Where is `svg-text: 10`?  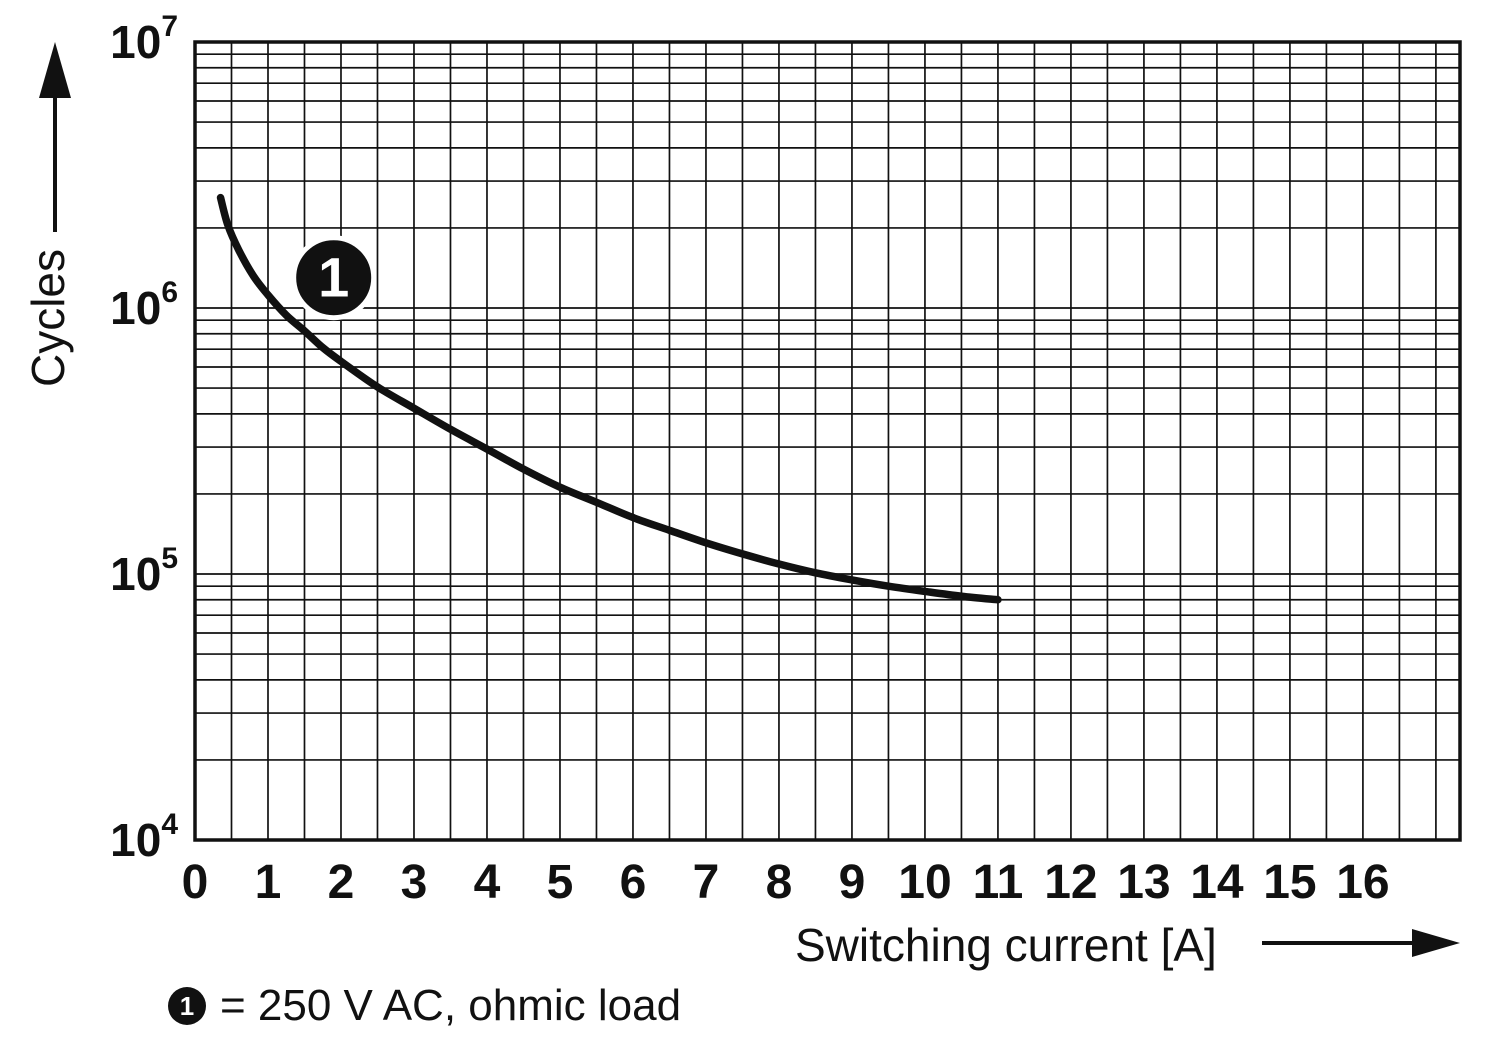 svg-text: 10 is located at coordinates (924, 882).